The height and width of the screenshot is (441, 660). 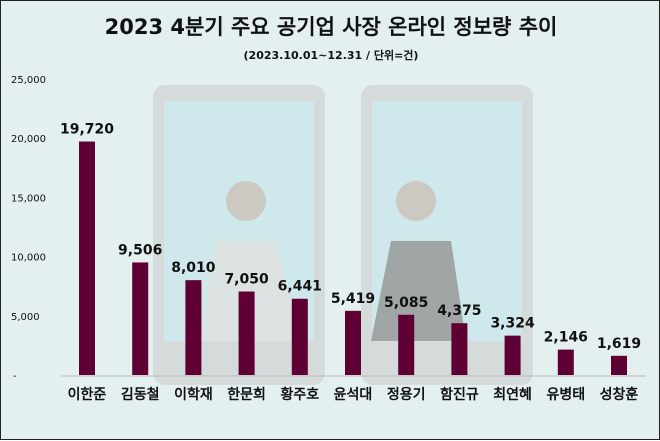 What do you see at coordinates (15, 376) in the screenshot?
I see `y-tick-label: -` at bounding box center [15, 376].